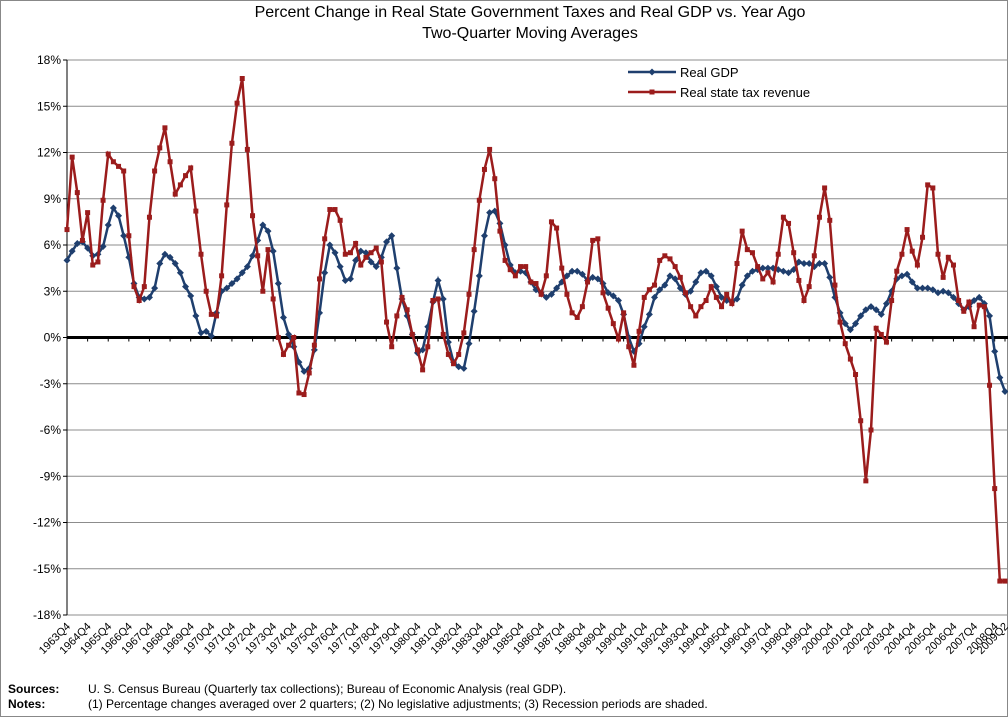 The width and height of the screenshot is (1008, 717). I want to click on y-tick-label: -15%, so click(47, 569).